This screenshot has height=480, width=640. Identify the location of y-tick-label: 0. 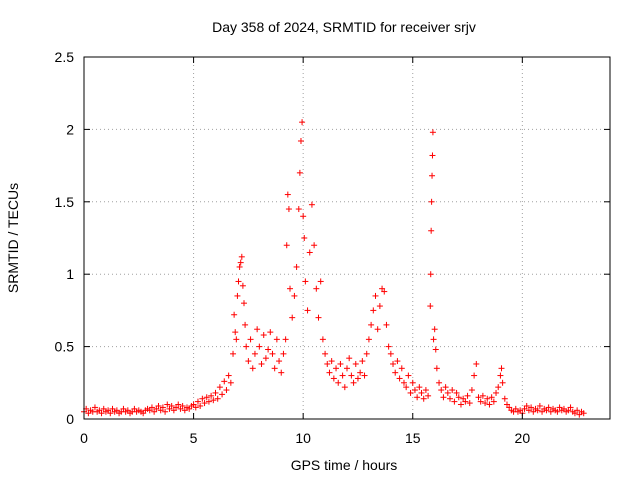
(70, 419).